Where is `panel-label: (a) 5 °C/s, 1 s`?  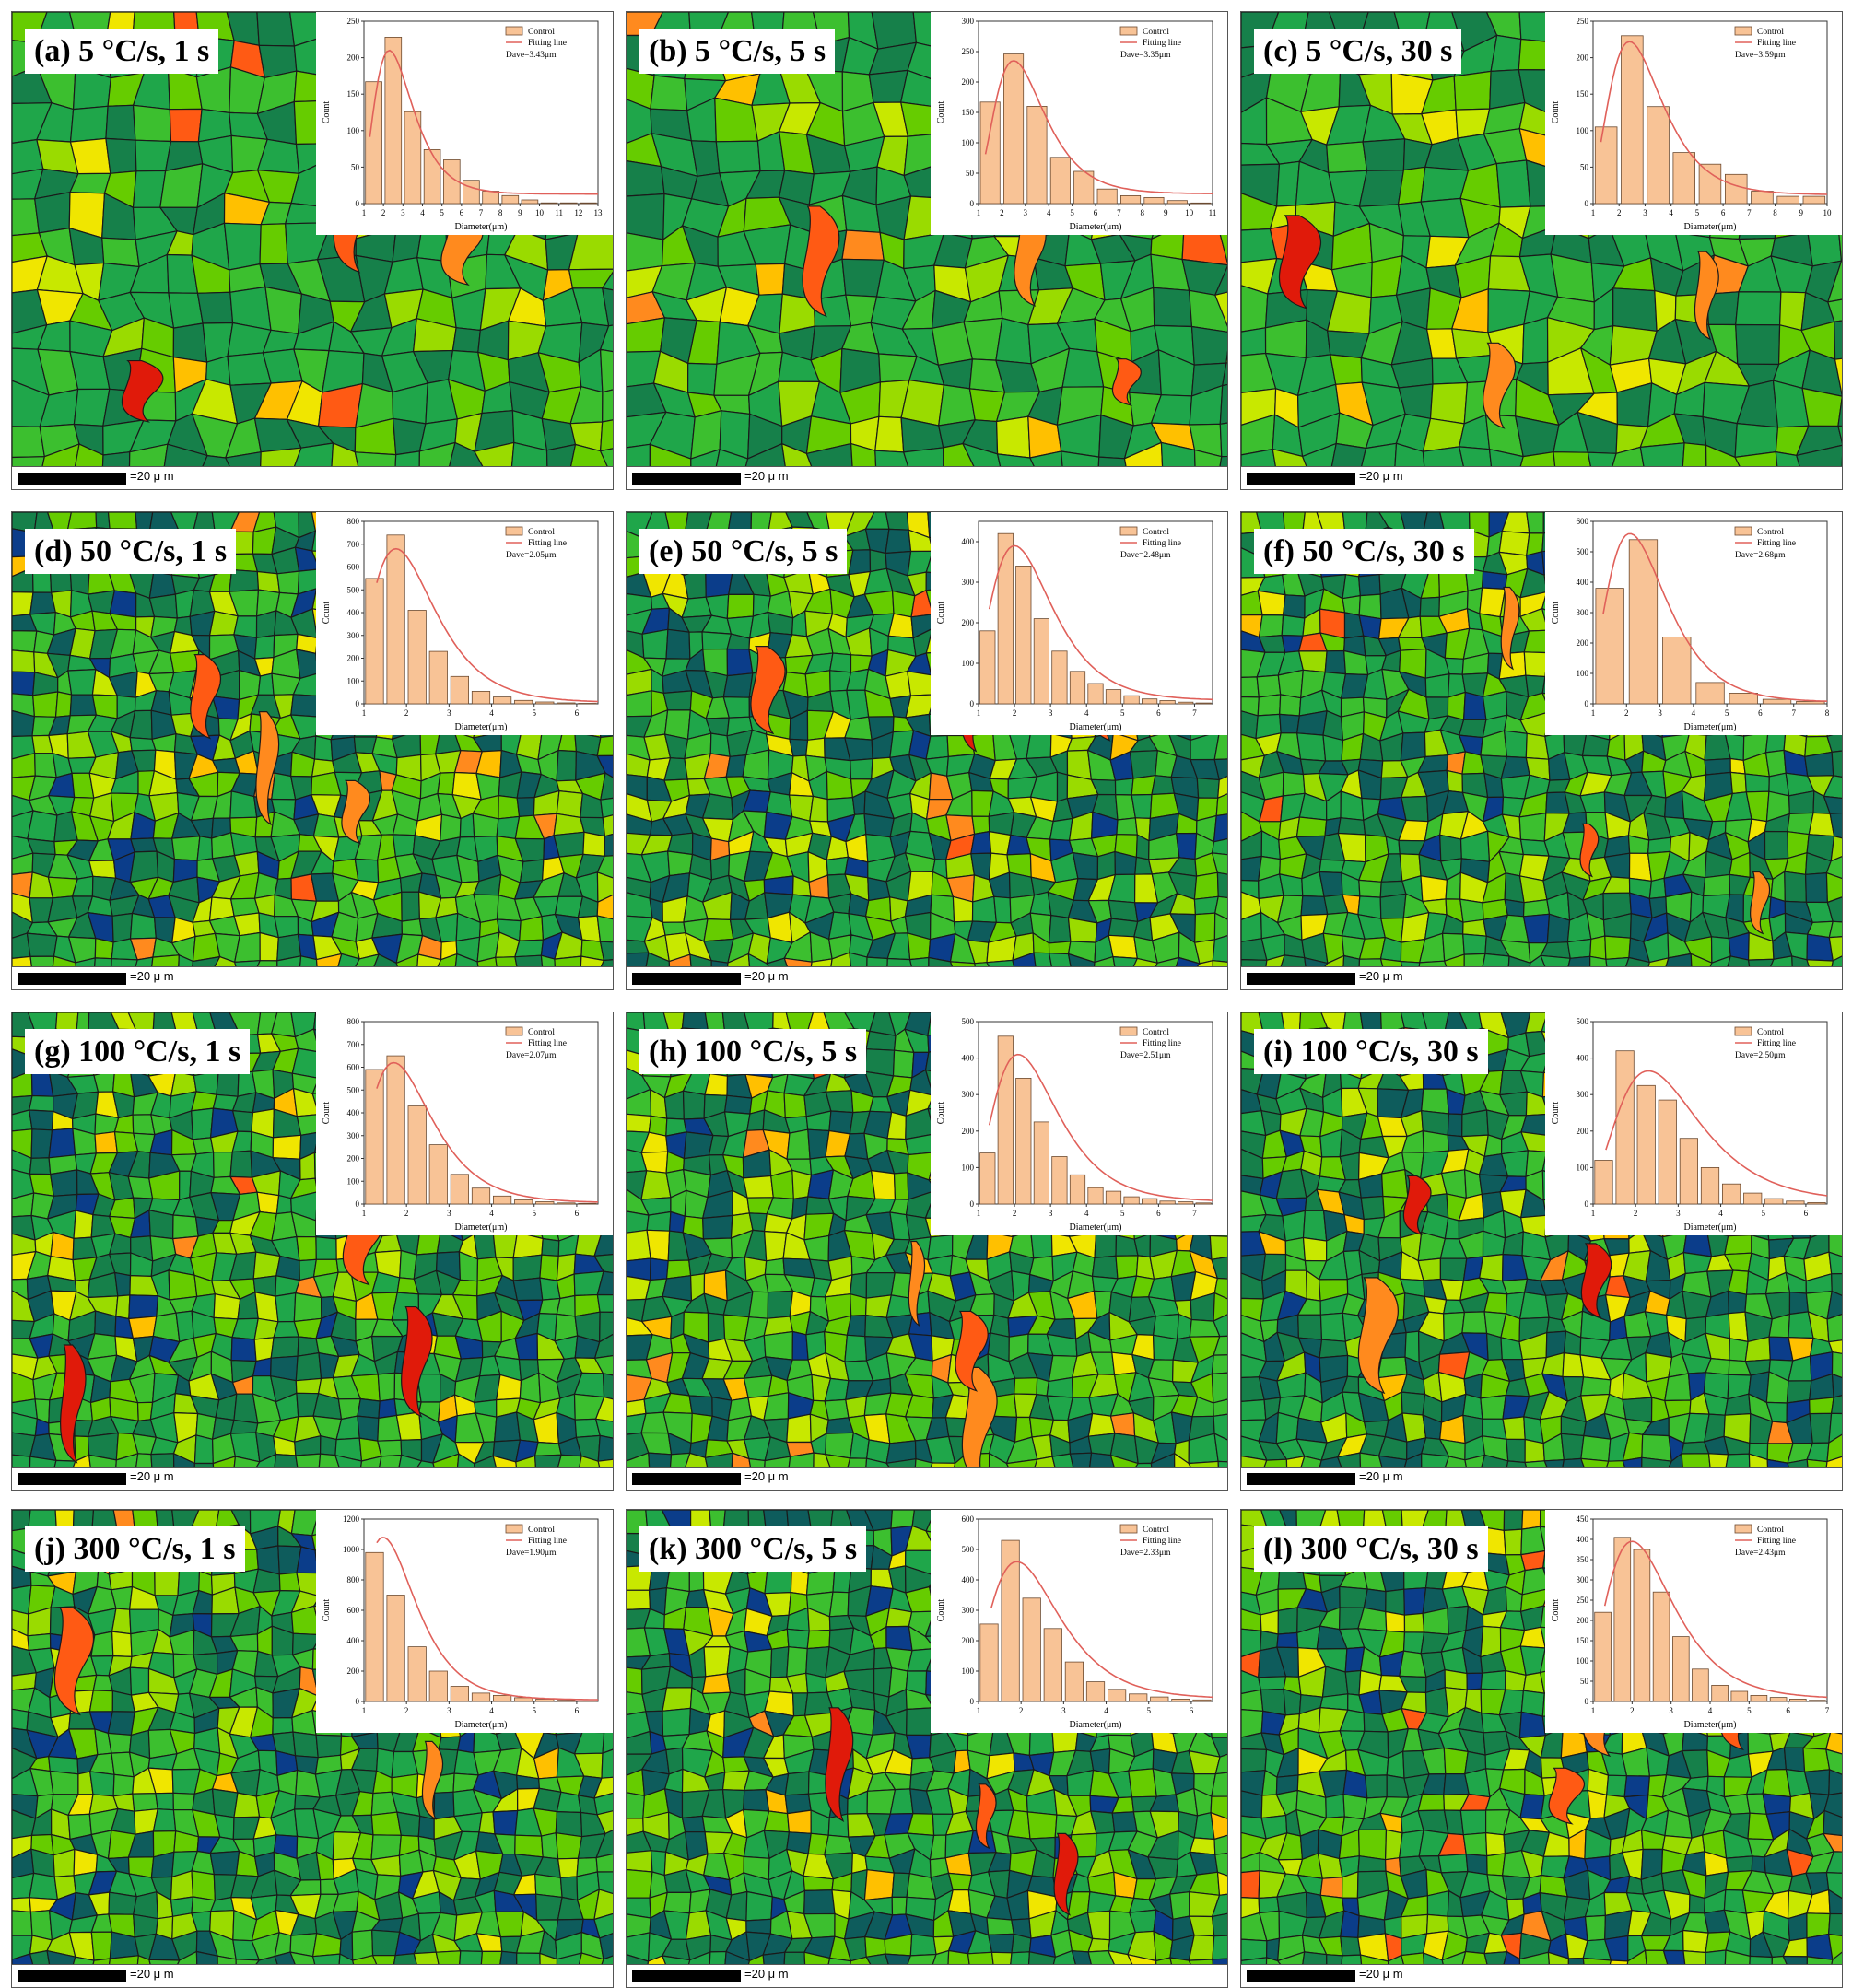
panel-label: (a) 5 °C/s, 1 s is located at coordinates (121, 51).